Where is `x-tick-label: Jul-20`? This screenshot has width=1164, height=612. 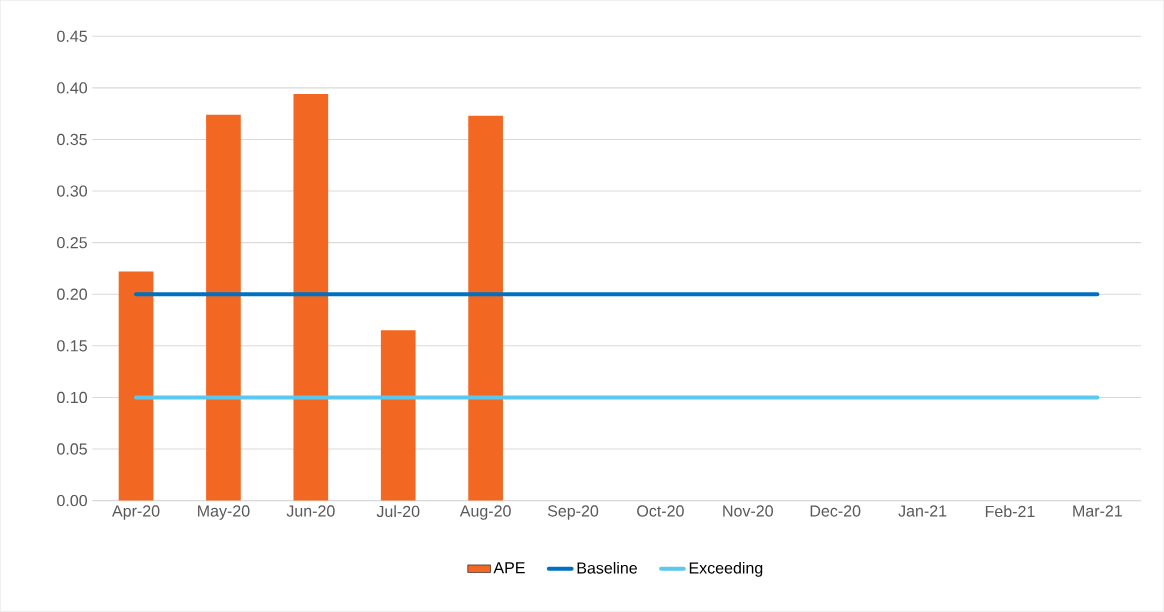
x-tick-label: Jul-20 is located at coordinates (398, 511).